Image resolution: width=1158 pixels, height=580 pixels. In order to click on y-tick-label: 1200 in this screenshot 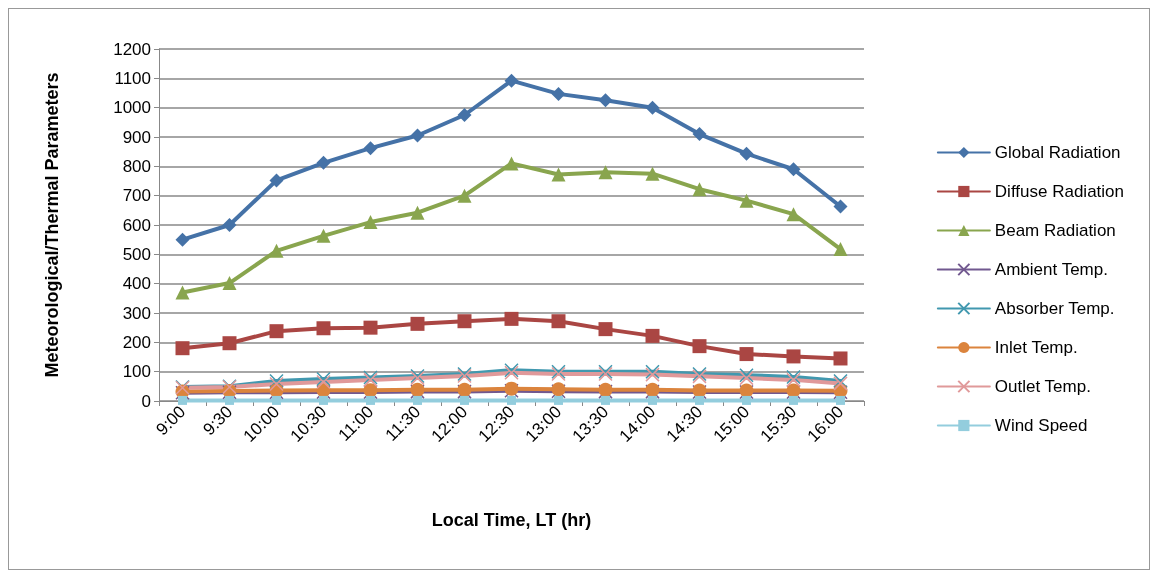, I will do `click(132, 49)`.